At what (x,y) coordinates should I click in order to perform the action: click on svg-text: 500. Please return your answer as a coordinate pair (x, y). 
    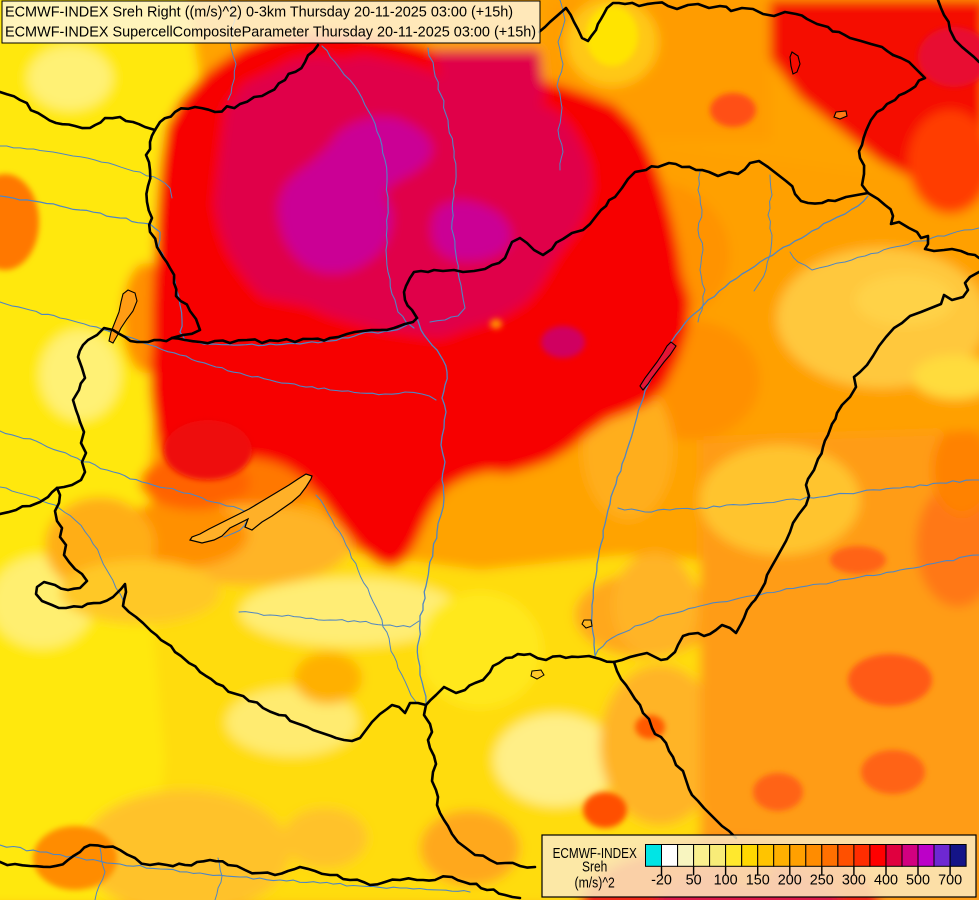
    Looking at the image, I should click on (918, 881).